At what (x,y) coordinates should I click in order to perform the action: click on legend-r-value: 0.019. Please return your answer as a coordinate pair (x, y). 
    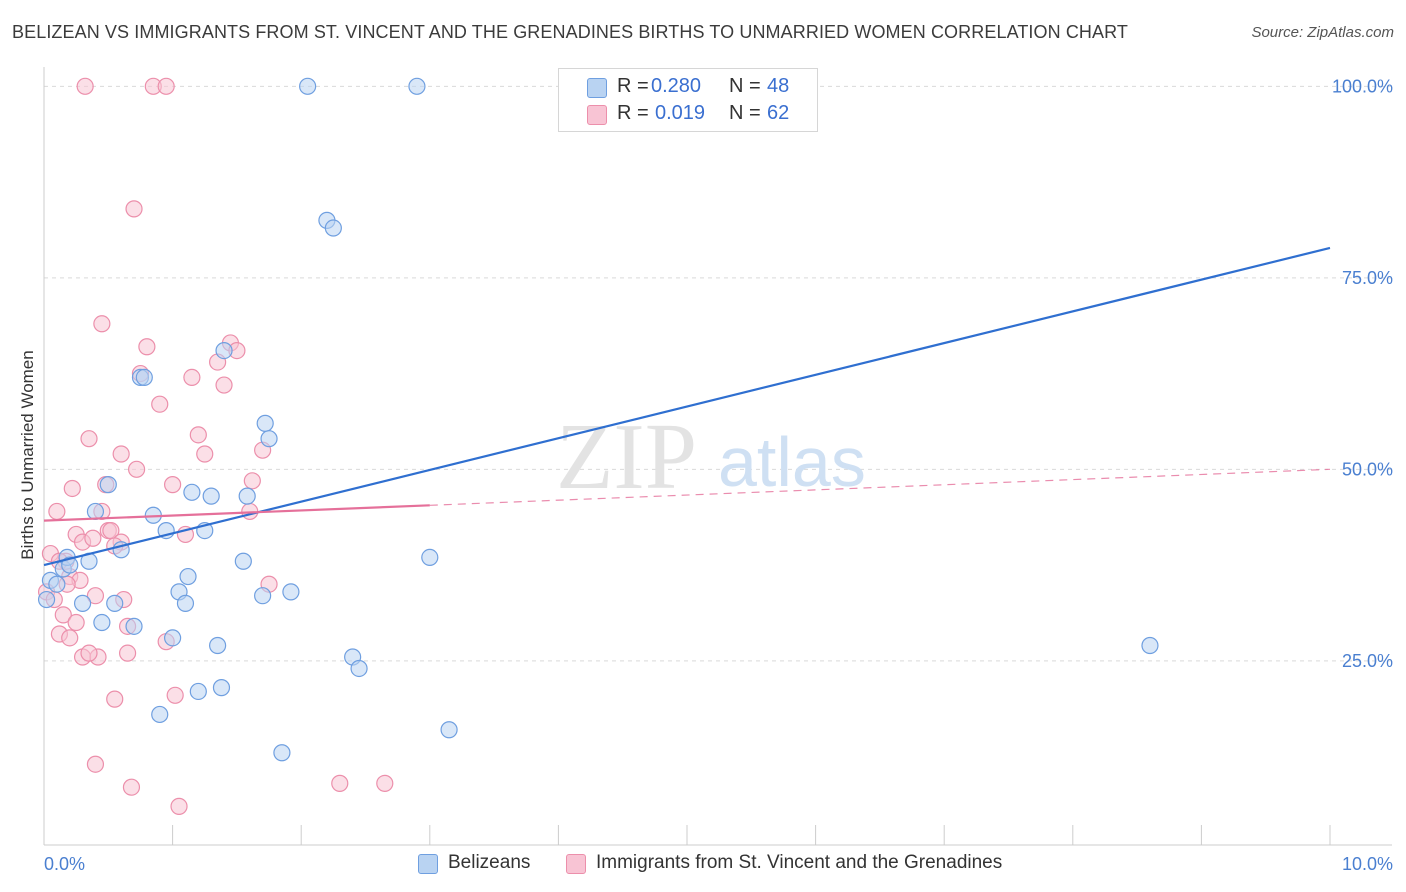
    Looking at the image, I should click on (680, 113).